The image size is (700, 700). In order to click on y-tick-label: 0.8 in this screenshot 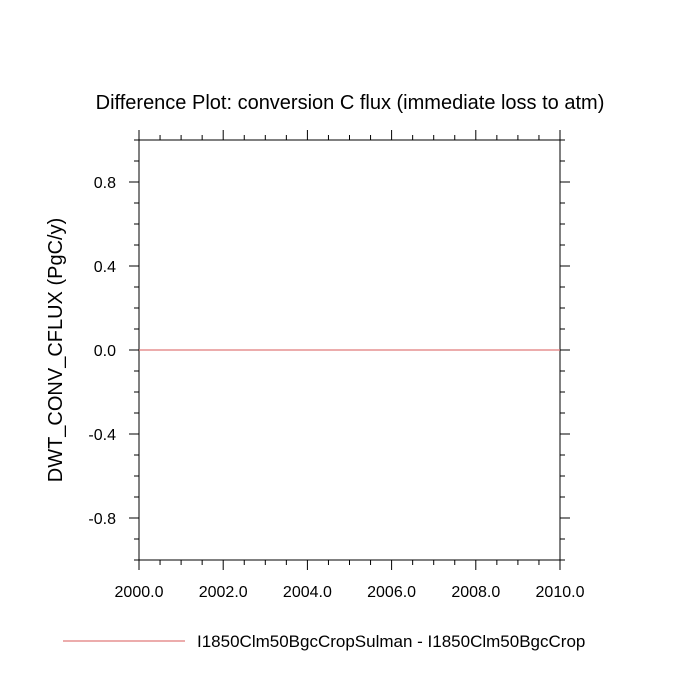, I will do `click(105, 183)`.